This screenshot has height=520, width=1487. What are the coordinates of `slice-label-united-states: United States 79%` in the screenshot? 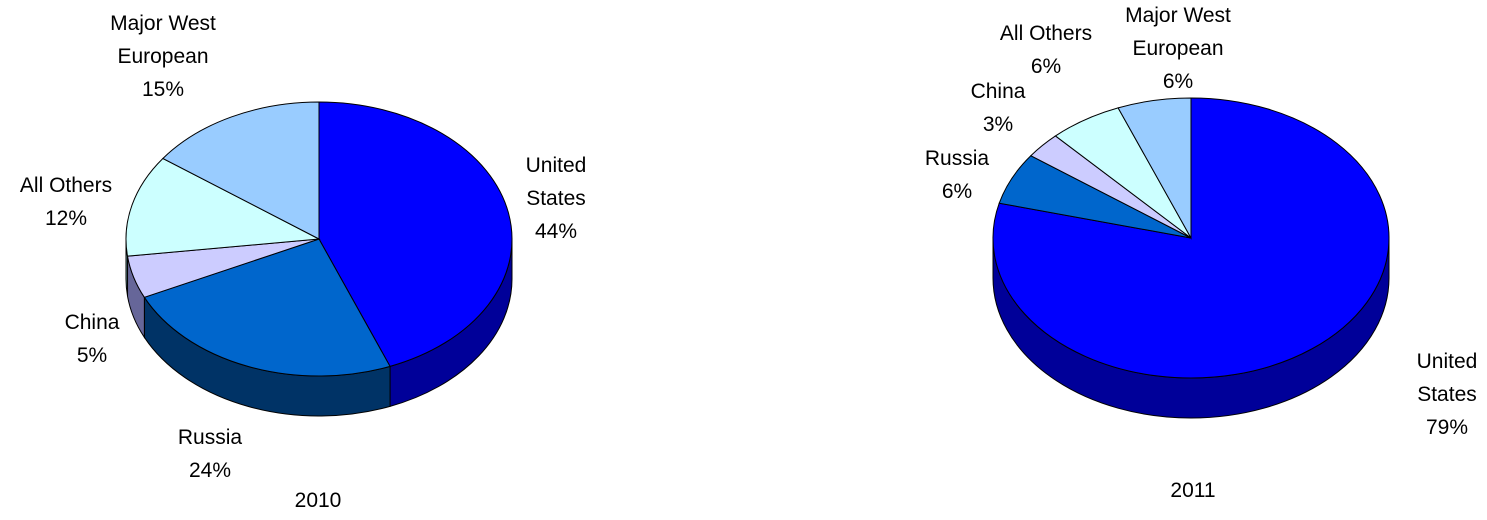 It's located at (1447, 394).